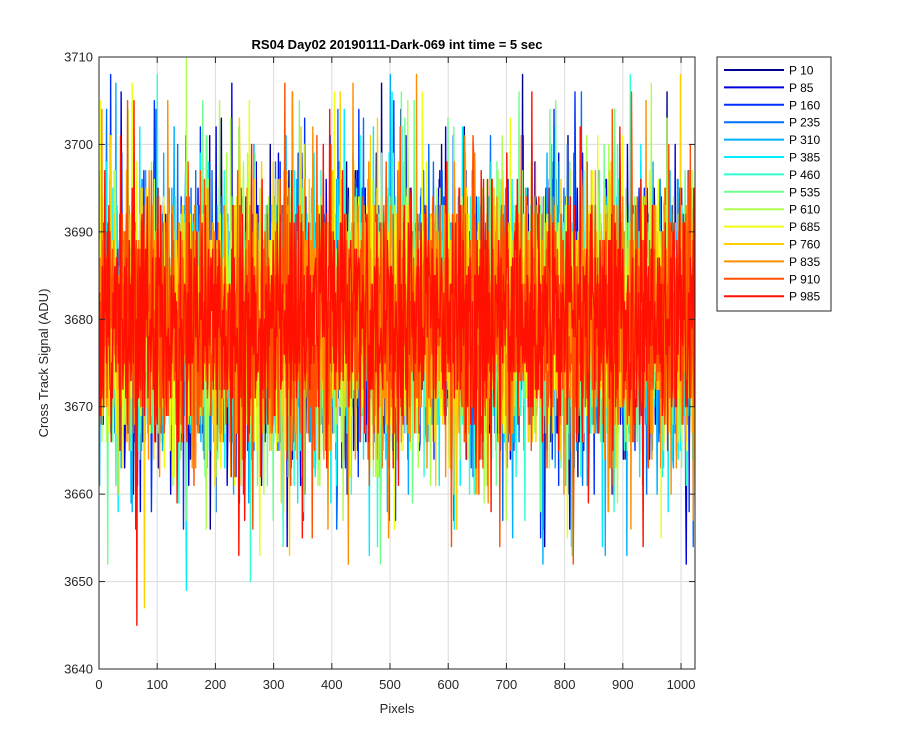 This screenshot has height=750, width=900. What do you see at coordinates (772, 192) in the screenshot?
I see `legend-item: P 535` at bounding box center [772, 192].